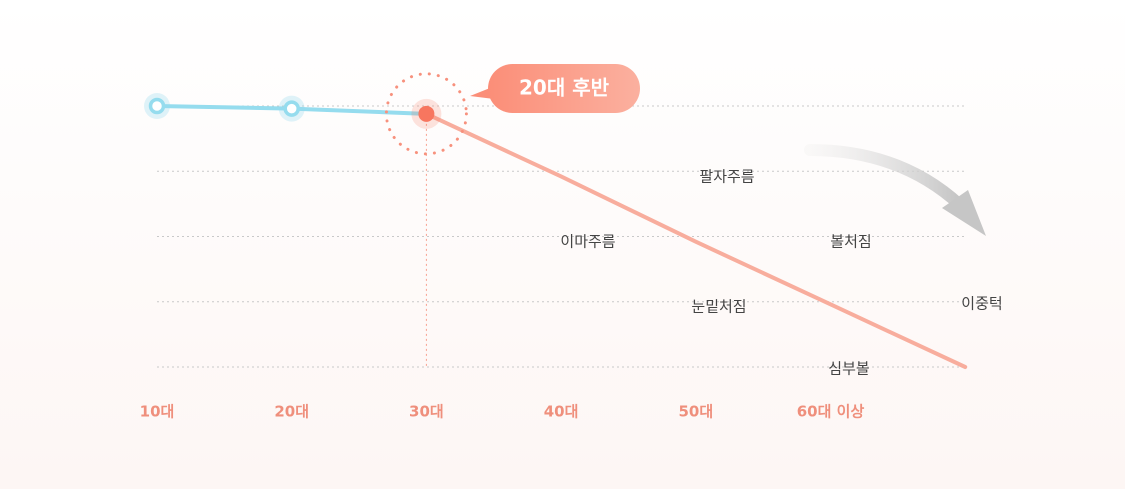  I want to click on annotation: 눈밑처짐, so click(718, 307).